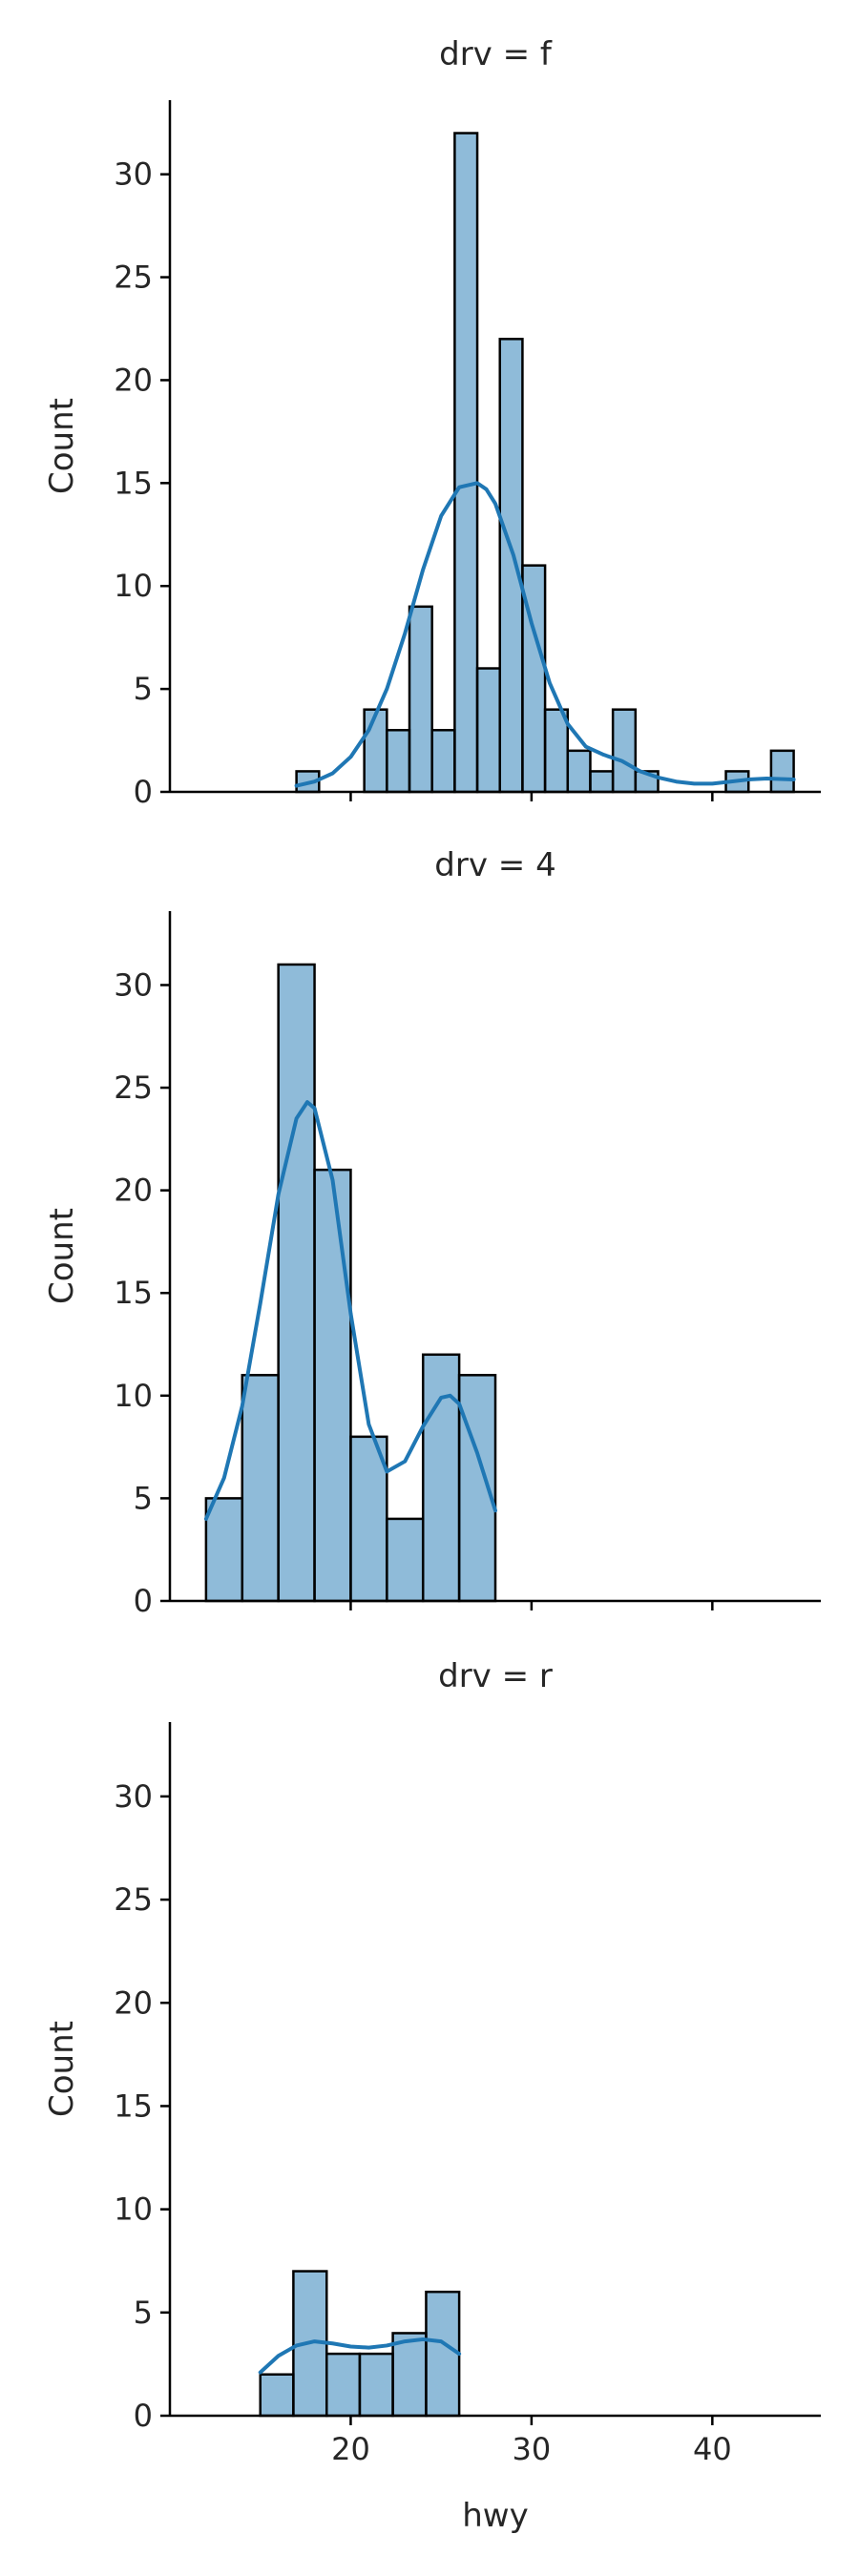  I want to click on x-tick-label: 20, so click(350, 2449).